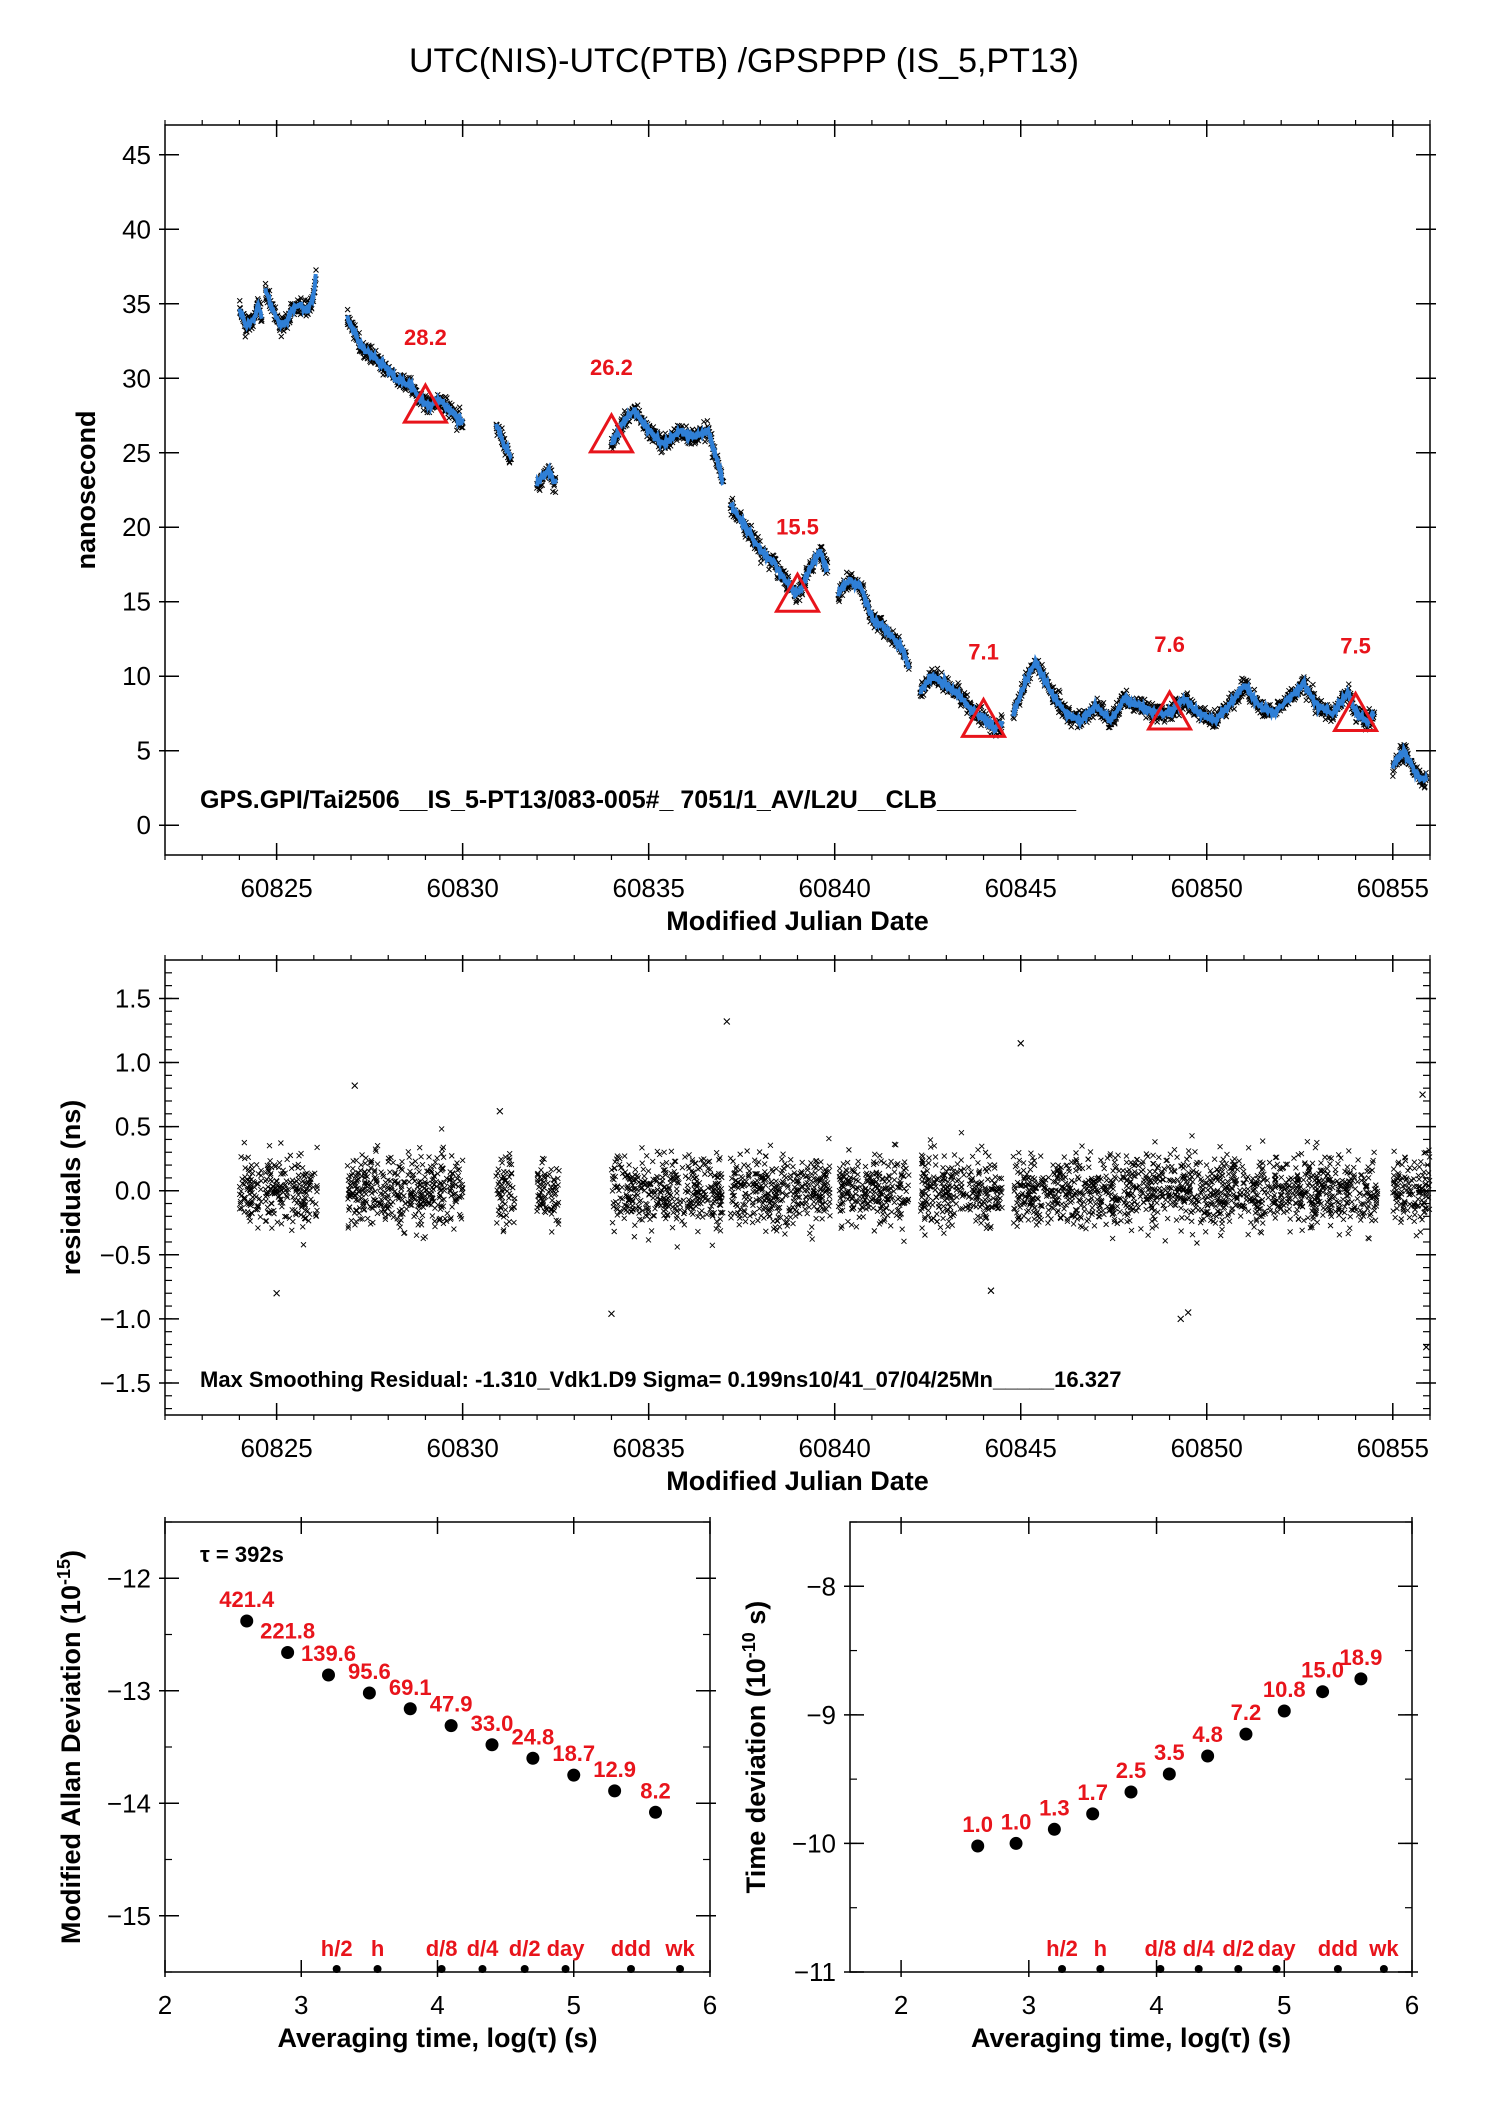 Image resolution: width=1488 pixels, height=2105 pixels. What do you see at coordinates (1355, 645) in the screenshot?
I see `marker-label: 7.5` at bounding box center [1355, 645].